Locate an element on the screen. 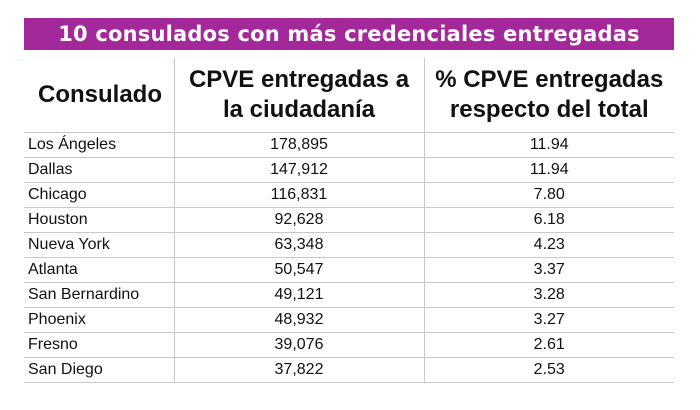  cell-consulado: San Bernardino is located at coordinates (99, 295).